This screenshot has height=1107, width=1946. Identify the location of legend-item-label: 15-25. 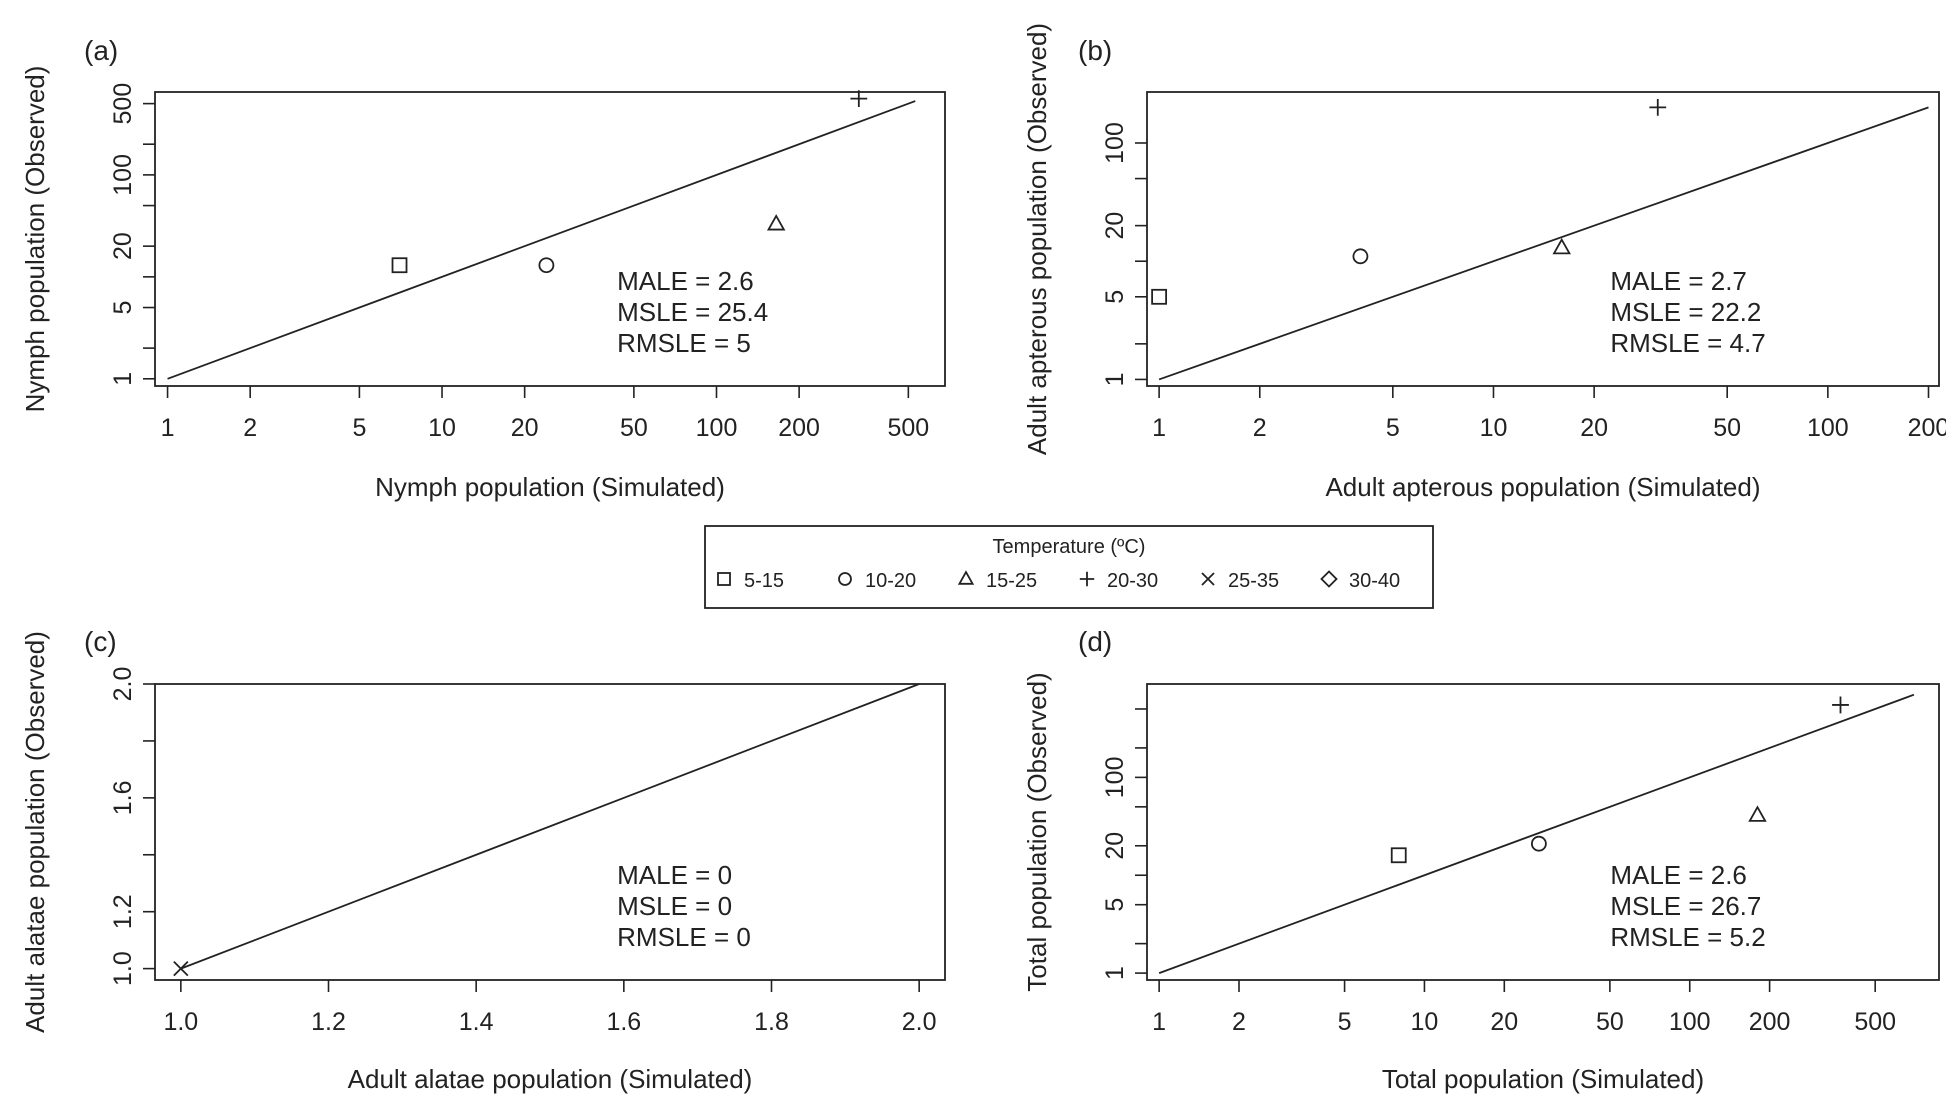
(1011, 581).